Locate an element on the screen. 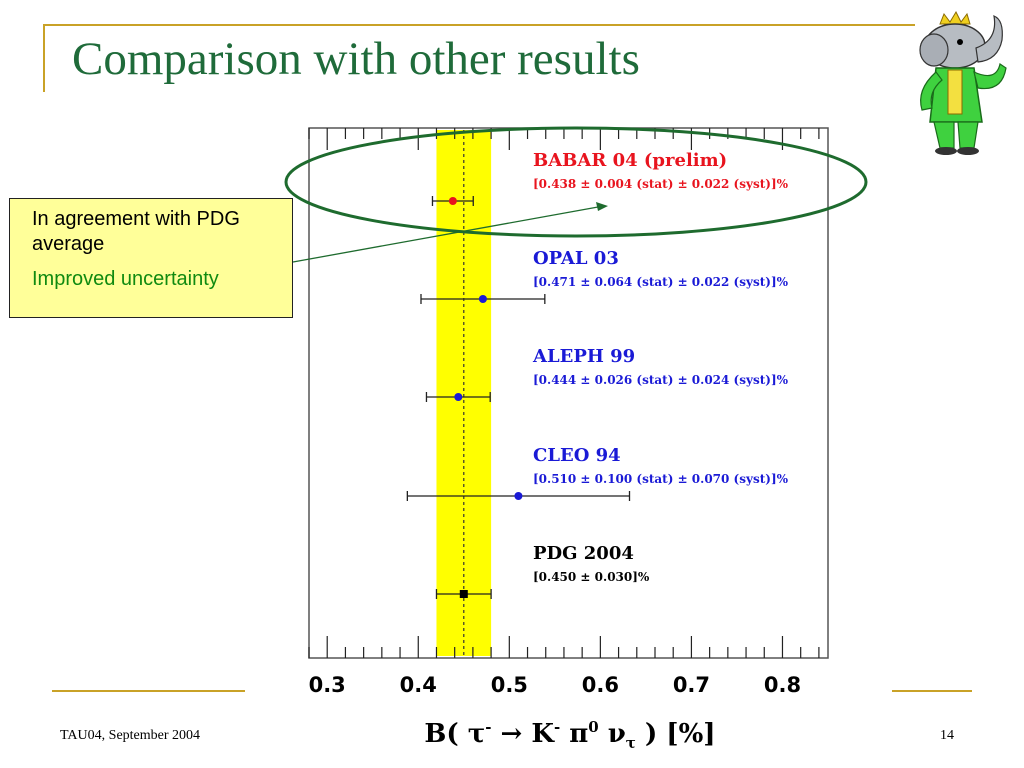  babar-elephant-mascot is located at coordinates (963, 82).